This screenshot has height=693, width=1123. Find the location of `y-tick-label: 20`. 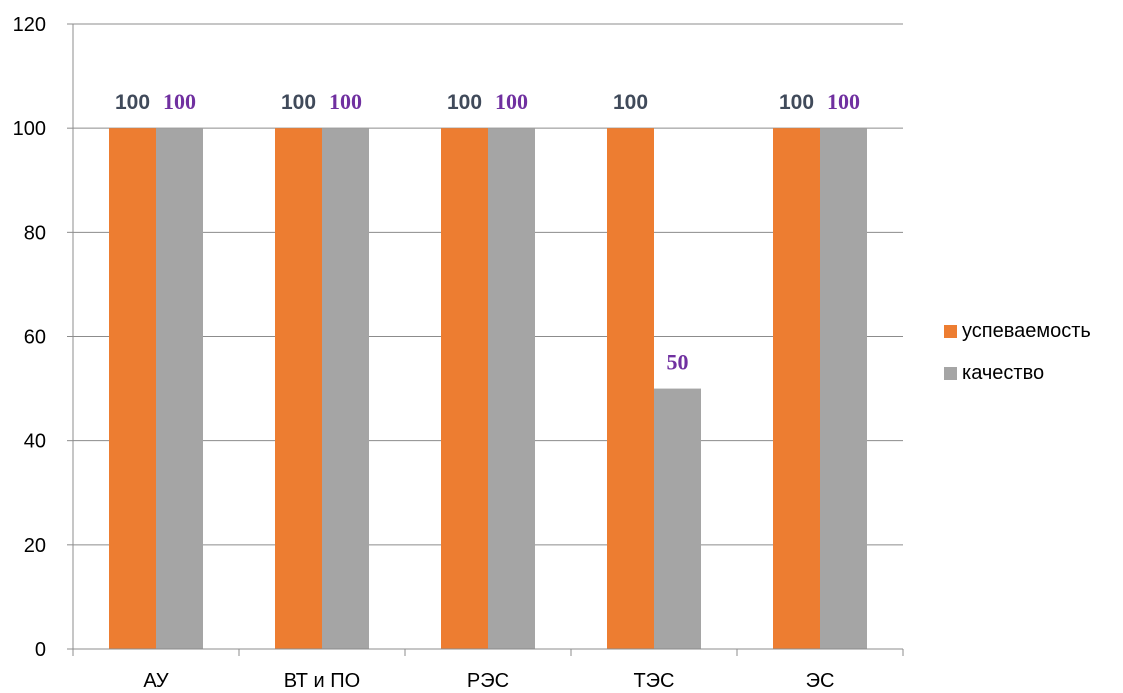

y-tick-label: 20 is located at coordinates (35, 546).